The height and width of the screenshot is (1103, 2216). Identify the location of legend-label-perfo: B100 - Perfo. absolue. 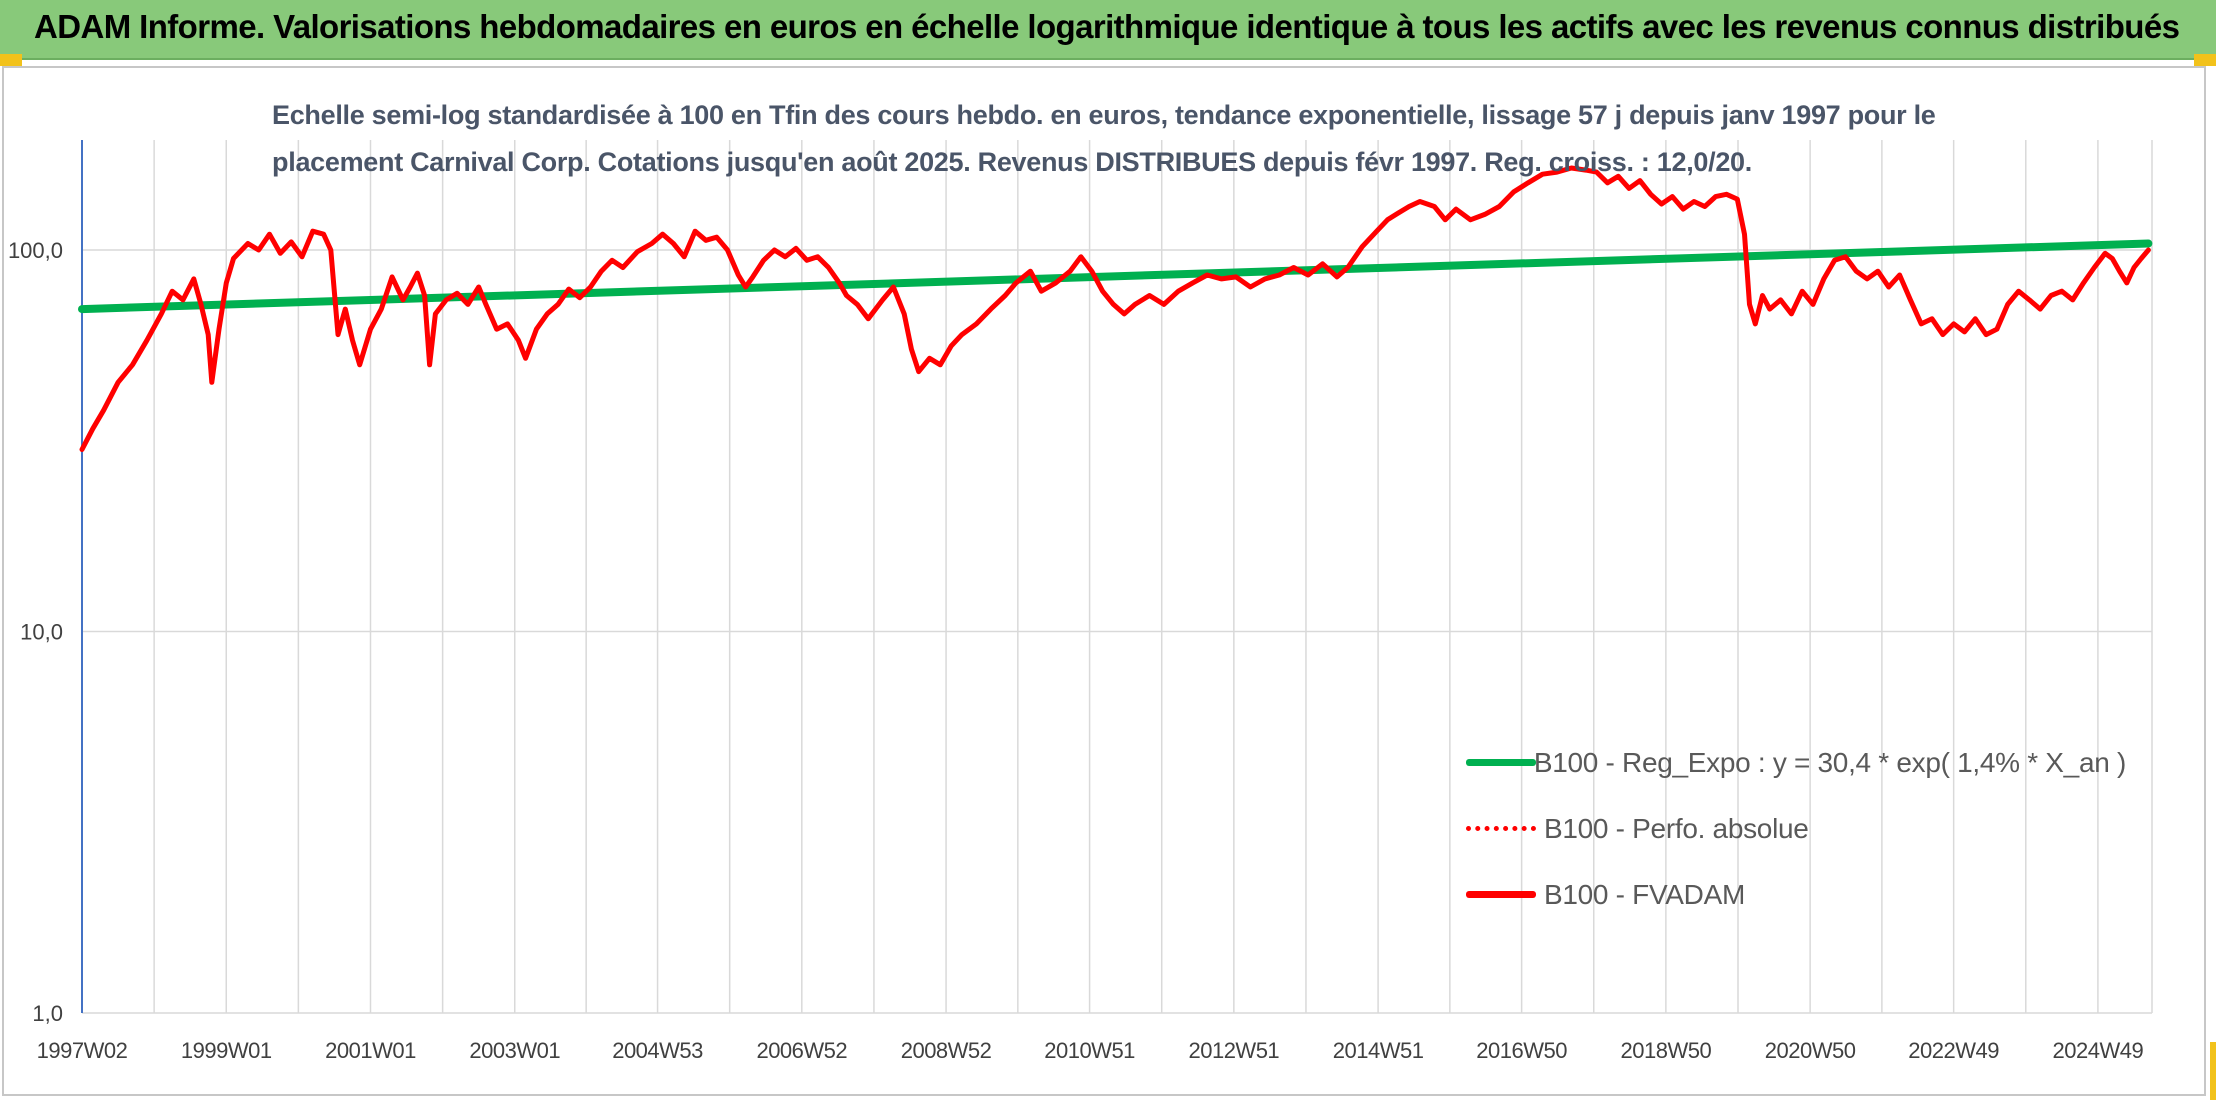
(1676, 828).